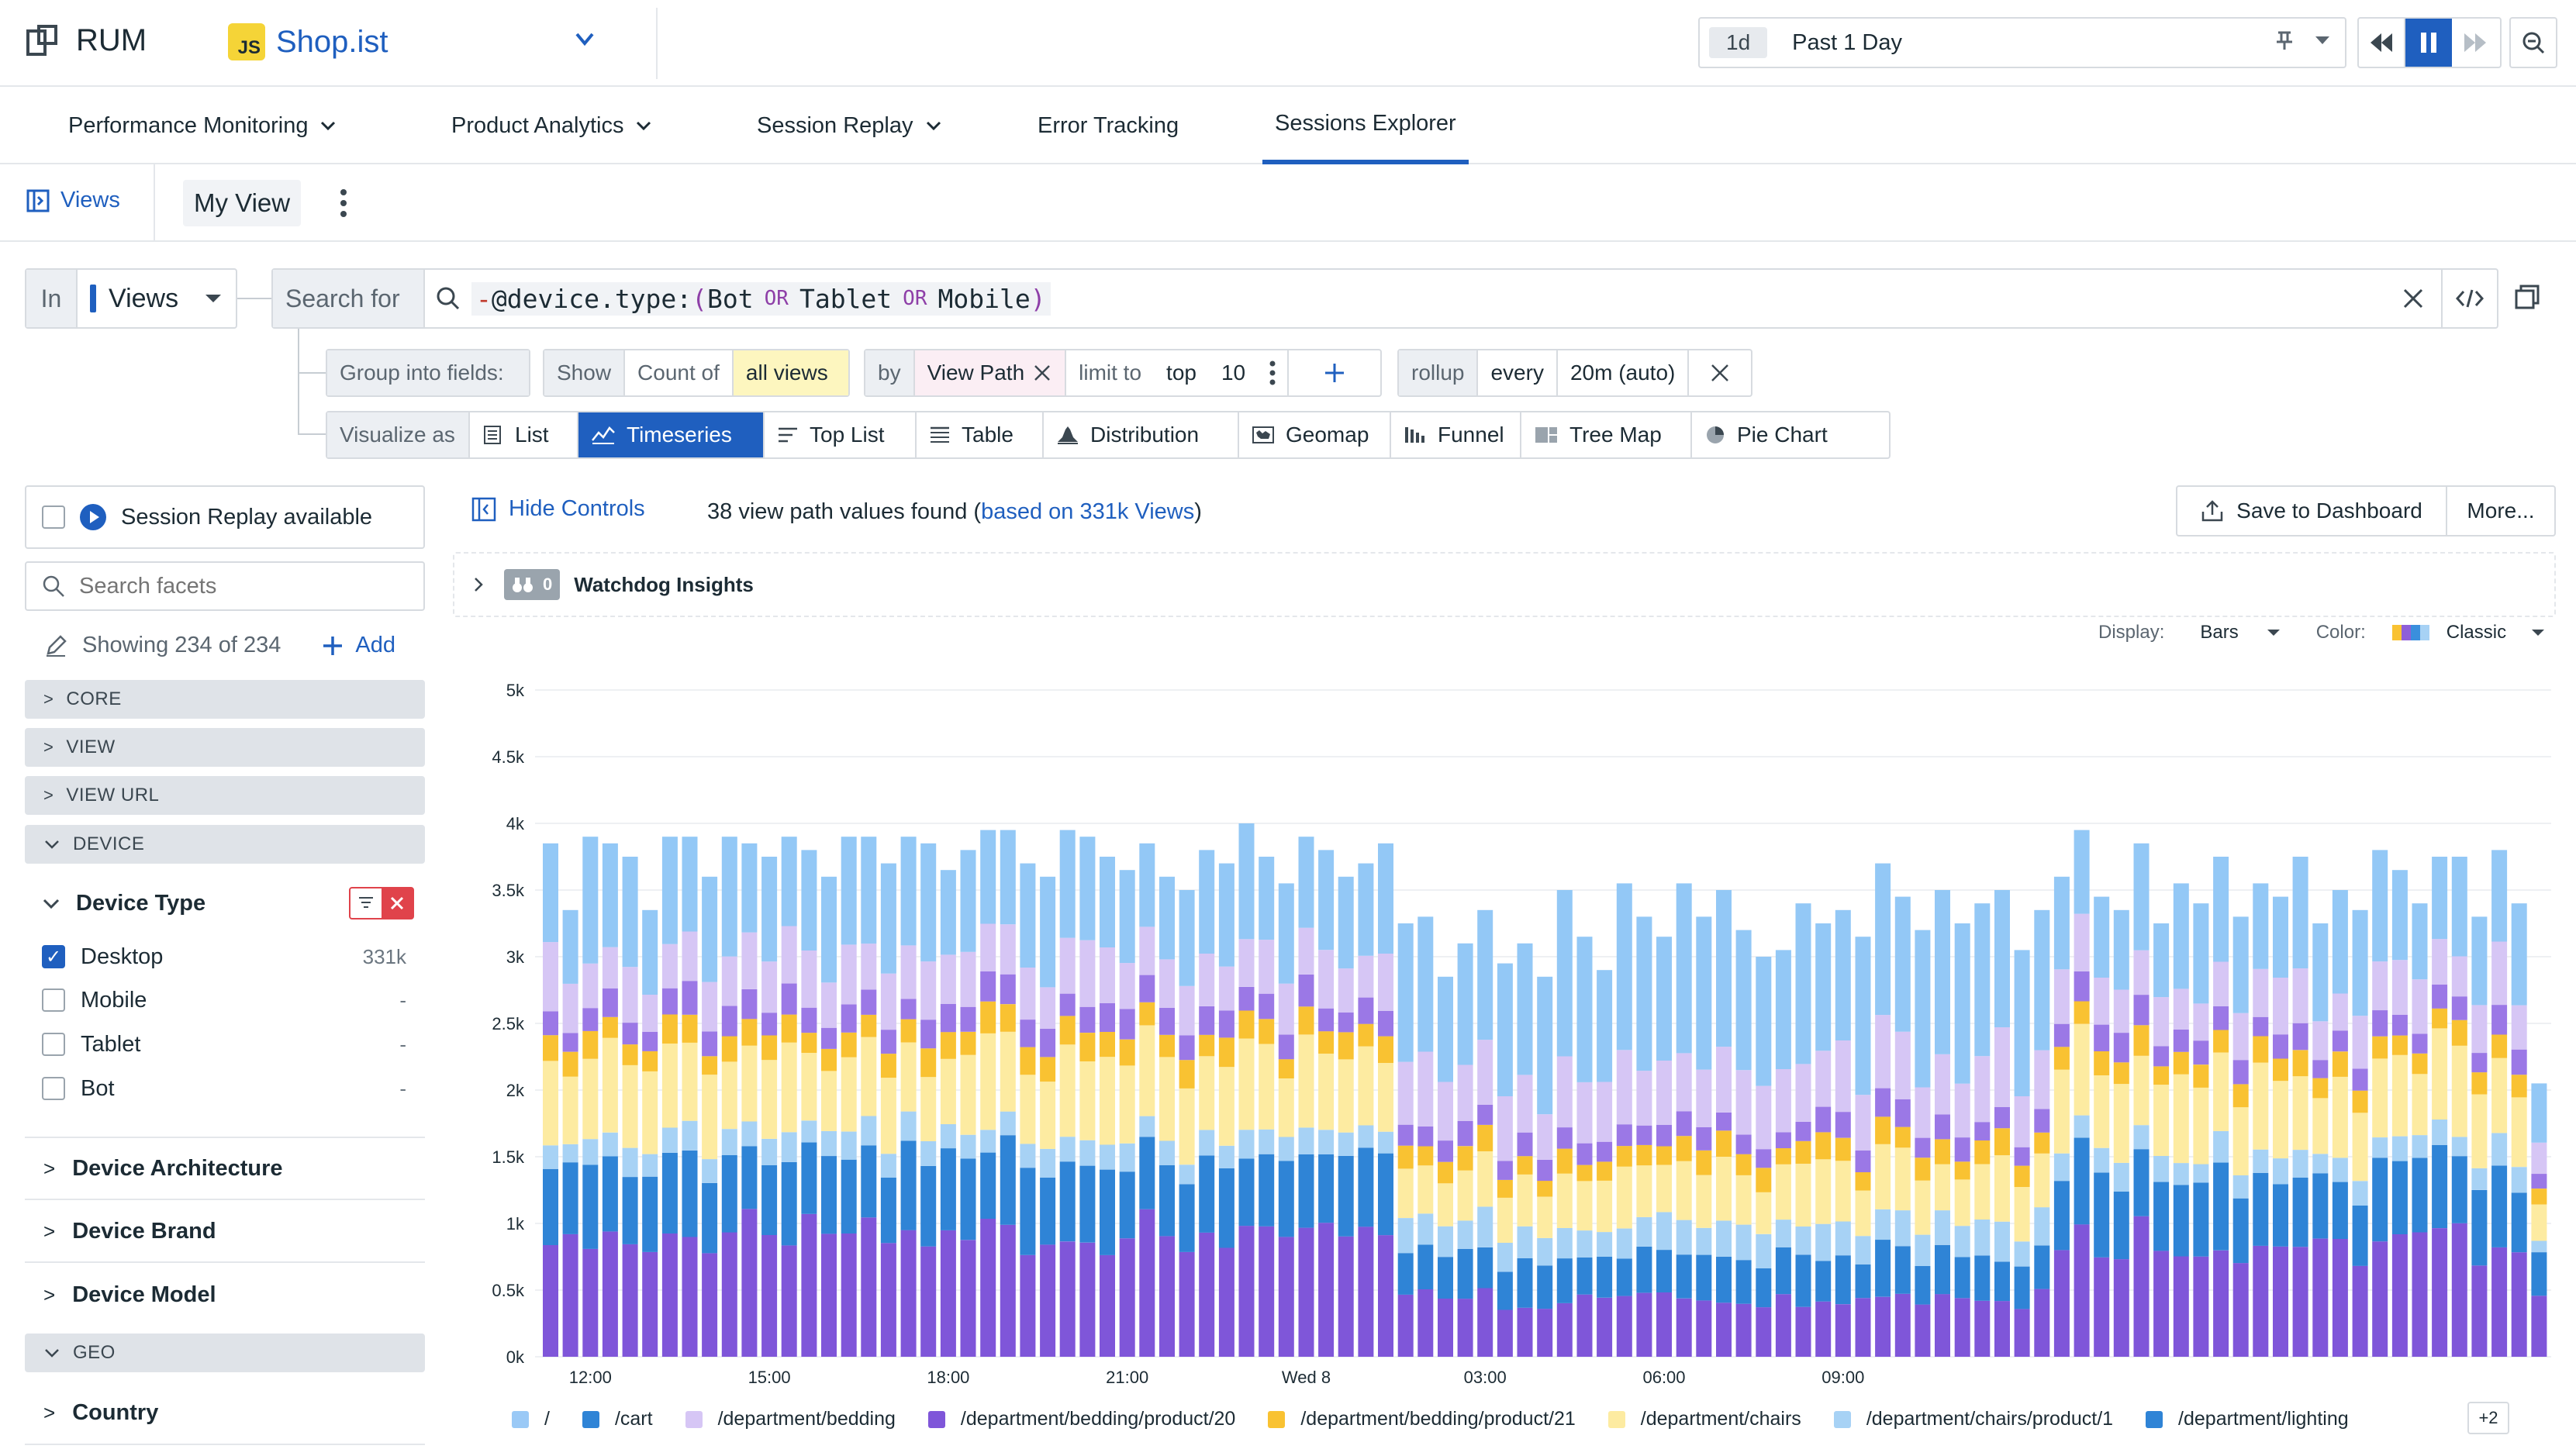  Describe the element at coordinates (671, 435) in the screenshot. I see `viz-option-timeseries: Timeseries` at that location.